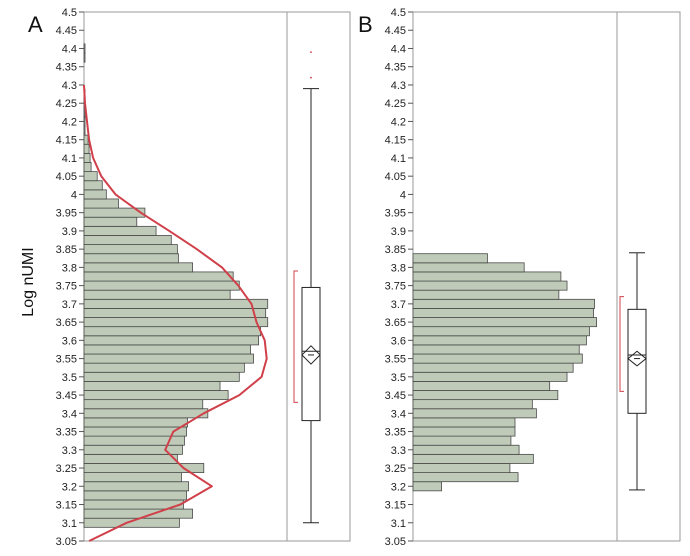  What do you see at coordinates (398, 414) in the screenshot?
I see `y-tick-label-b: 3.4` at bounding box center [398, 414].